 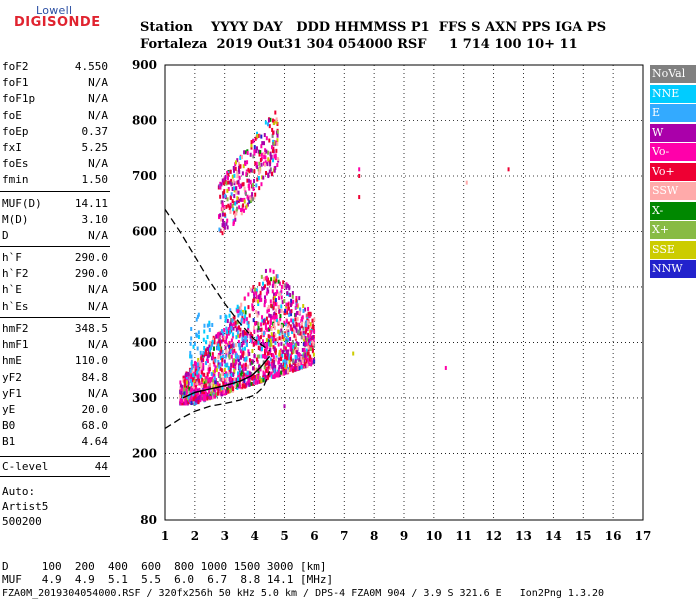 I want to click on x-tick-label: 4, so click(x=254, y=536).